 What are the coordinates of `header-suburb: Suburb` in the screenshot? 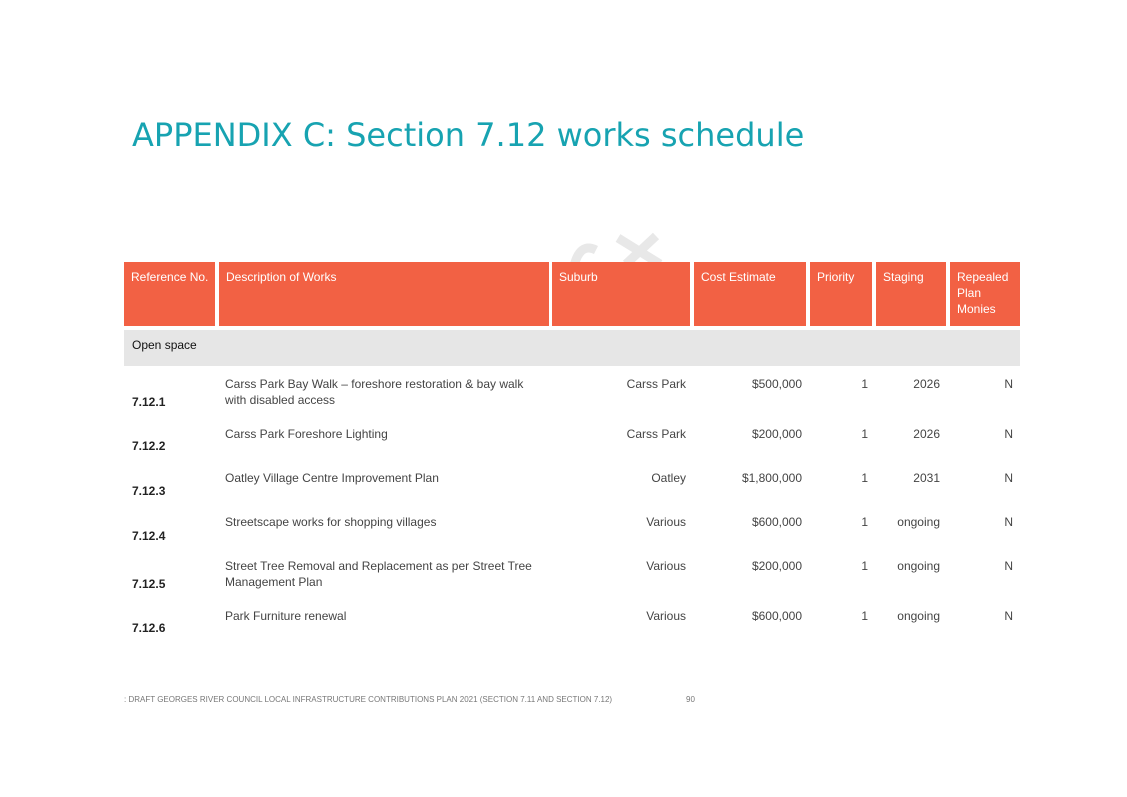 It's located at (621, 294).